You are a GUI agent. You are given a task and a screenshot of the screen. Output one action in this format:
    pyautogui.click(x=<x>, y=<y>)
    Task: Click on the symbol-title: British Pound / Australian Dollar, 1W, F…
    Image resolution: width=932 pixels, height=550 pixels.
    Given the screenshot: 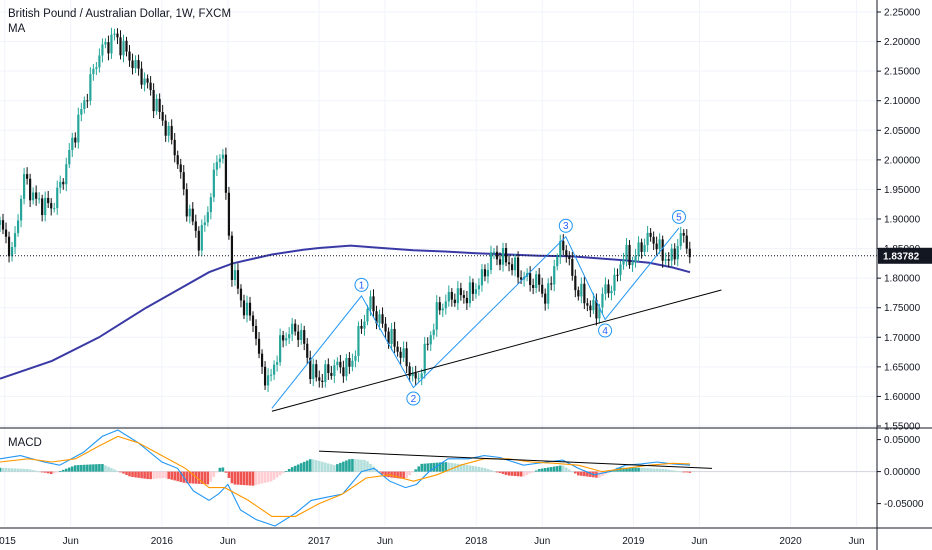 What is the action you would take?
    pyautogui.click(x=120, y=14)
    